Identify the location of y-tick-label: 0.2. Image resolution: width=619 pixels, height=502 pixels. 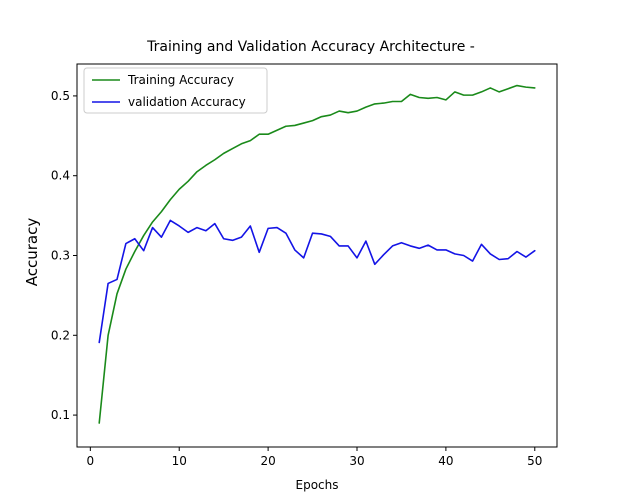
(60, 335).